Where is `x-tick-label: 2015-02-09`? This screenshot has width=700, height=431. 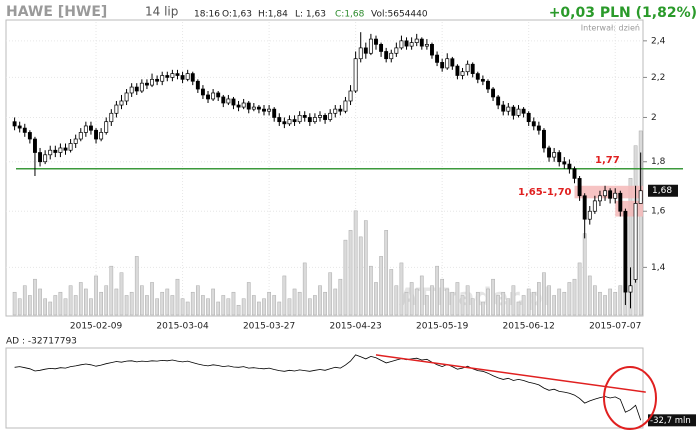
x-tick-label: 2015-02-09 is located at coordinates (96, 327).